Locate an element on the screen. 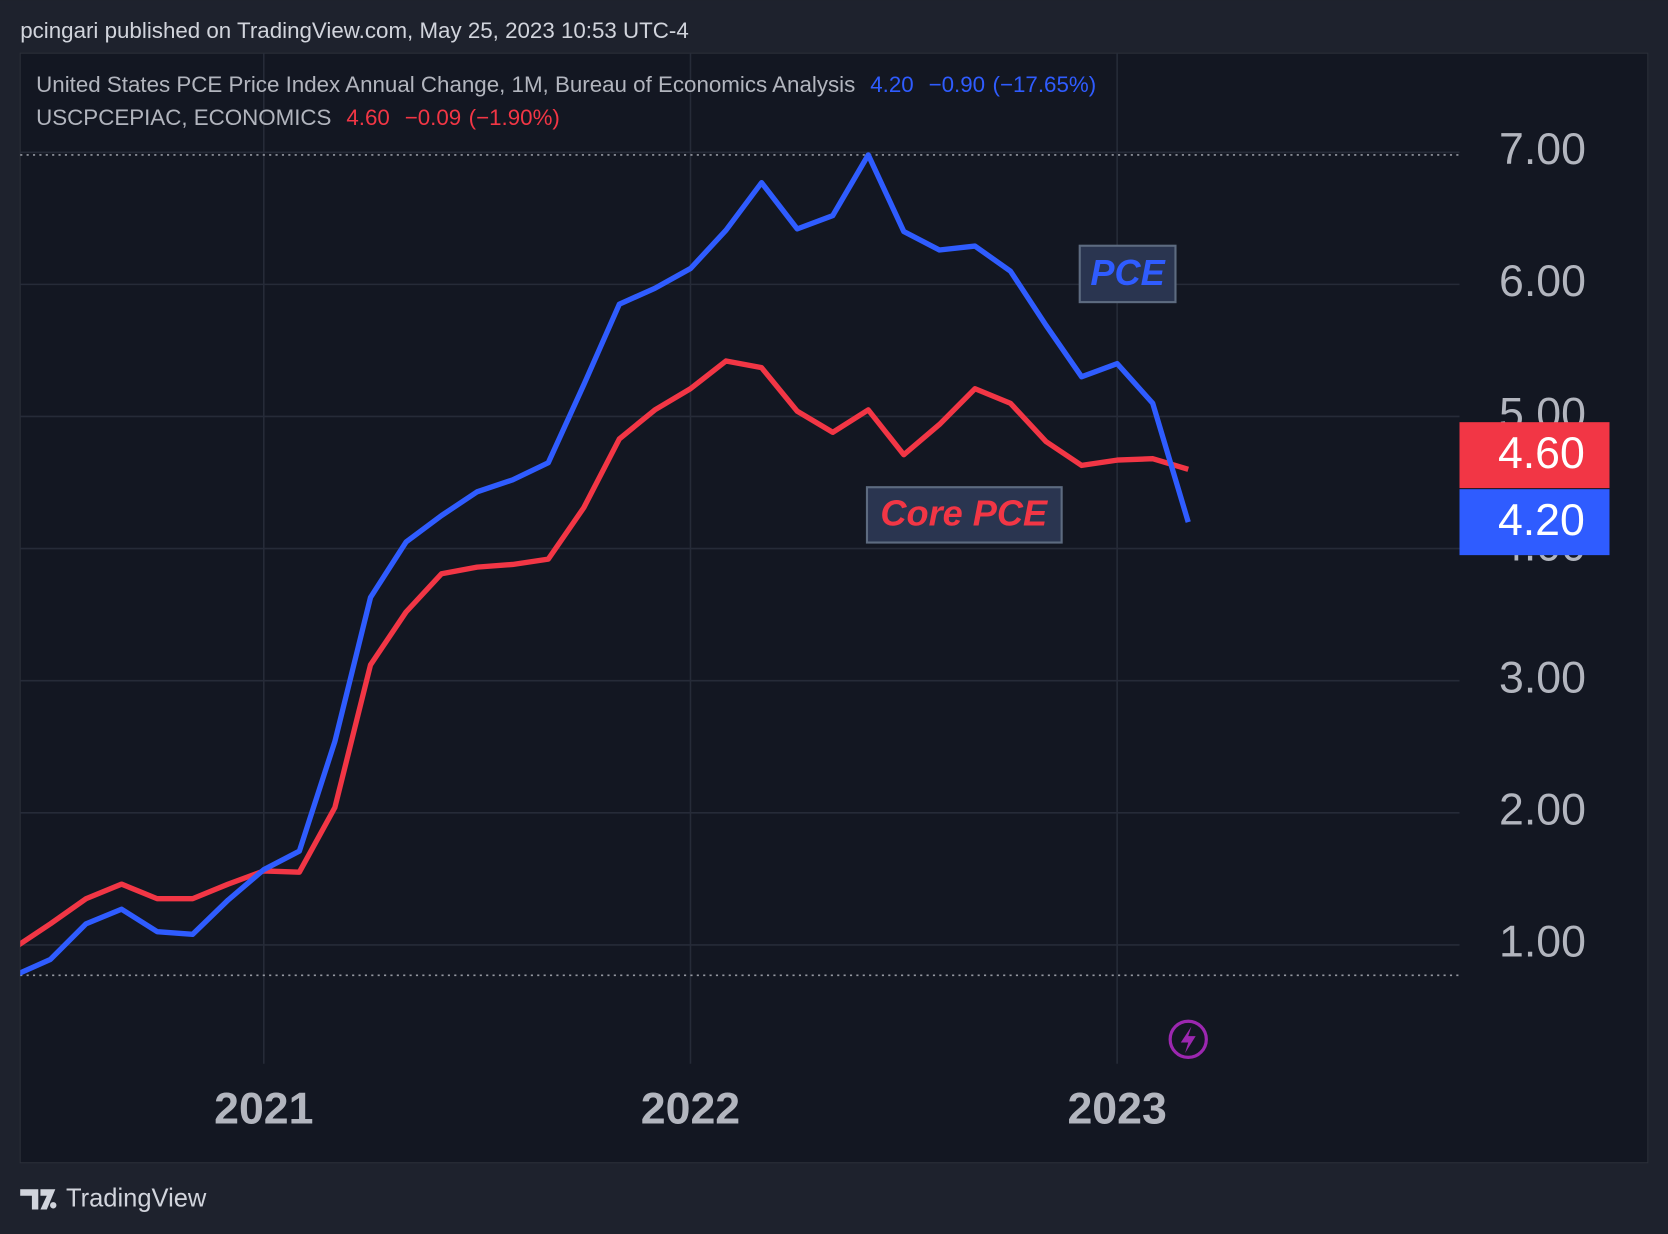 The height and width of the screenshot is (1234, 1668). price-tags: 4.20 4.60 is located at coordinates (1534, 489).